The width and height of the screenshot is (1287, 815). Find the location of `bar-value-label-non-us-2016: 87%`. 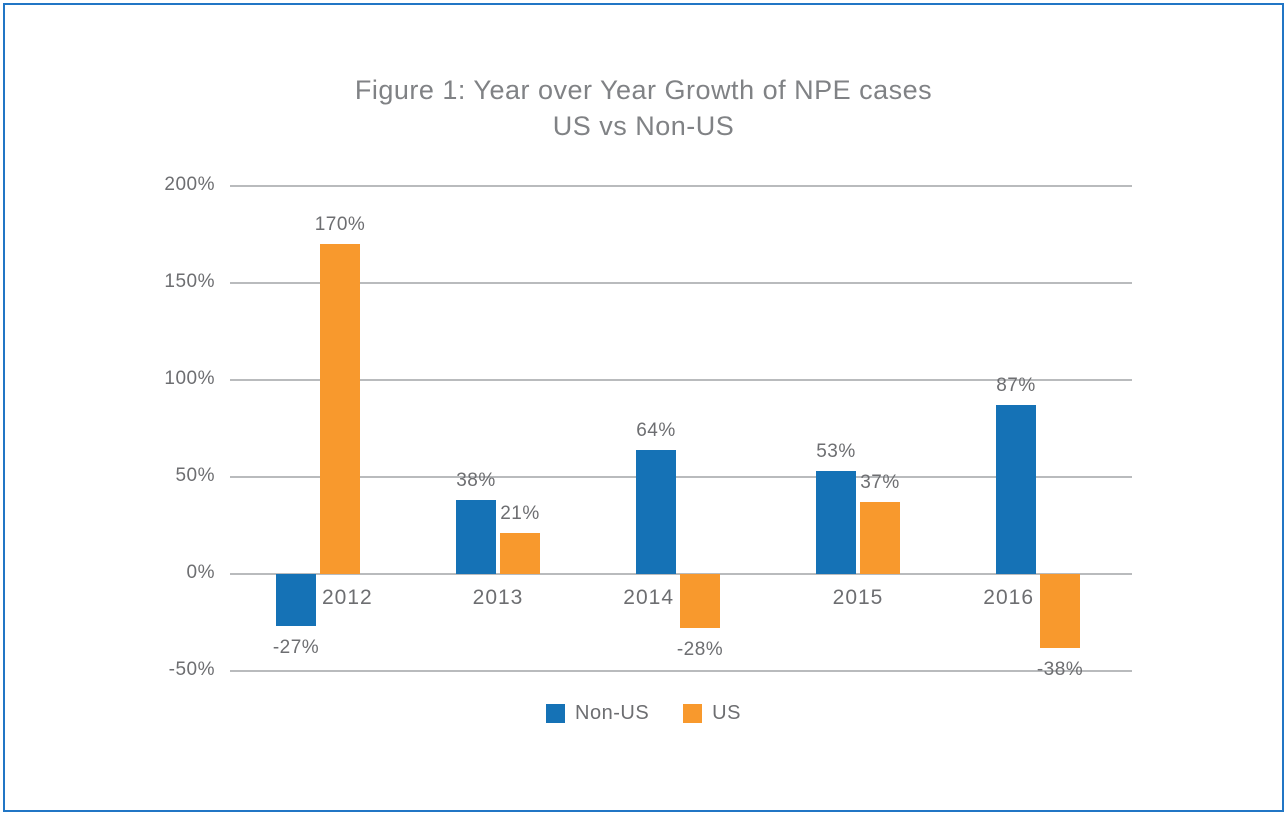

bar-value-label-non-us-2016: 87% is located at coordinates (1016, 386).